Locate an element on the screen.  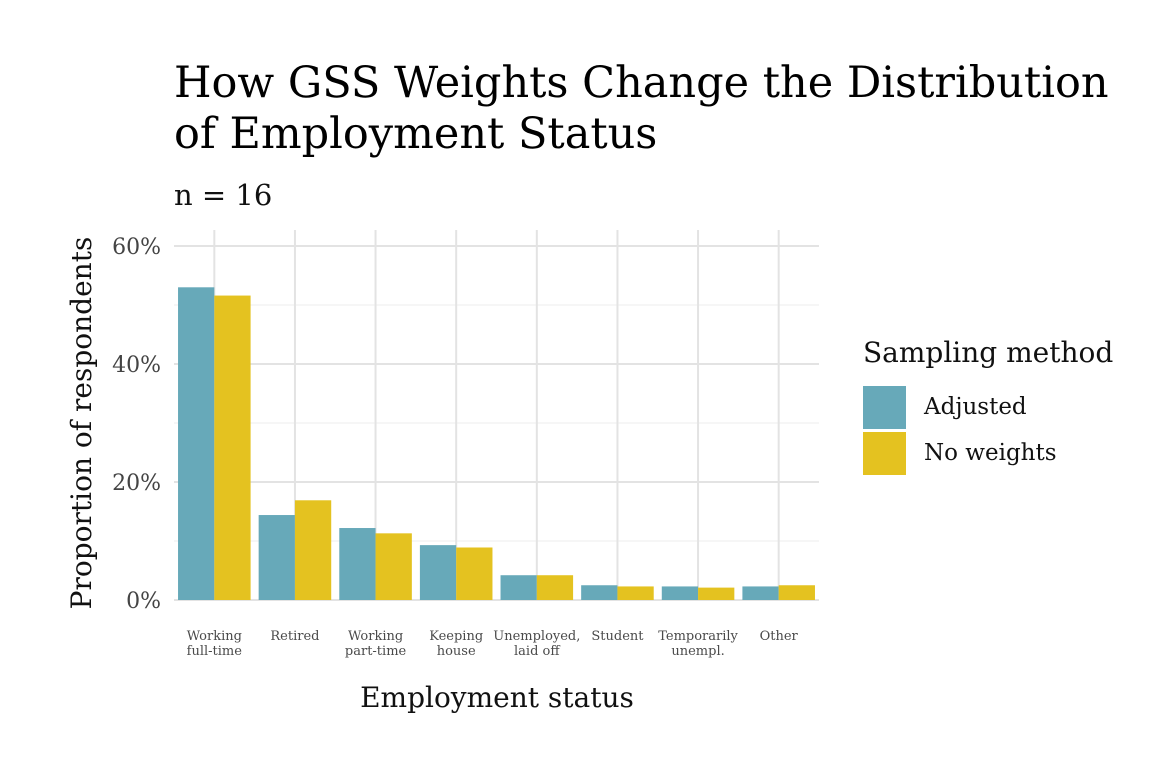
x-tick-label: Temporarily unempl. is located at coordinates (698, 644).